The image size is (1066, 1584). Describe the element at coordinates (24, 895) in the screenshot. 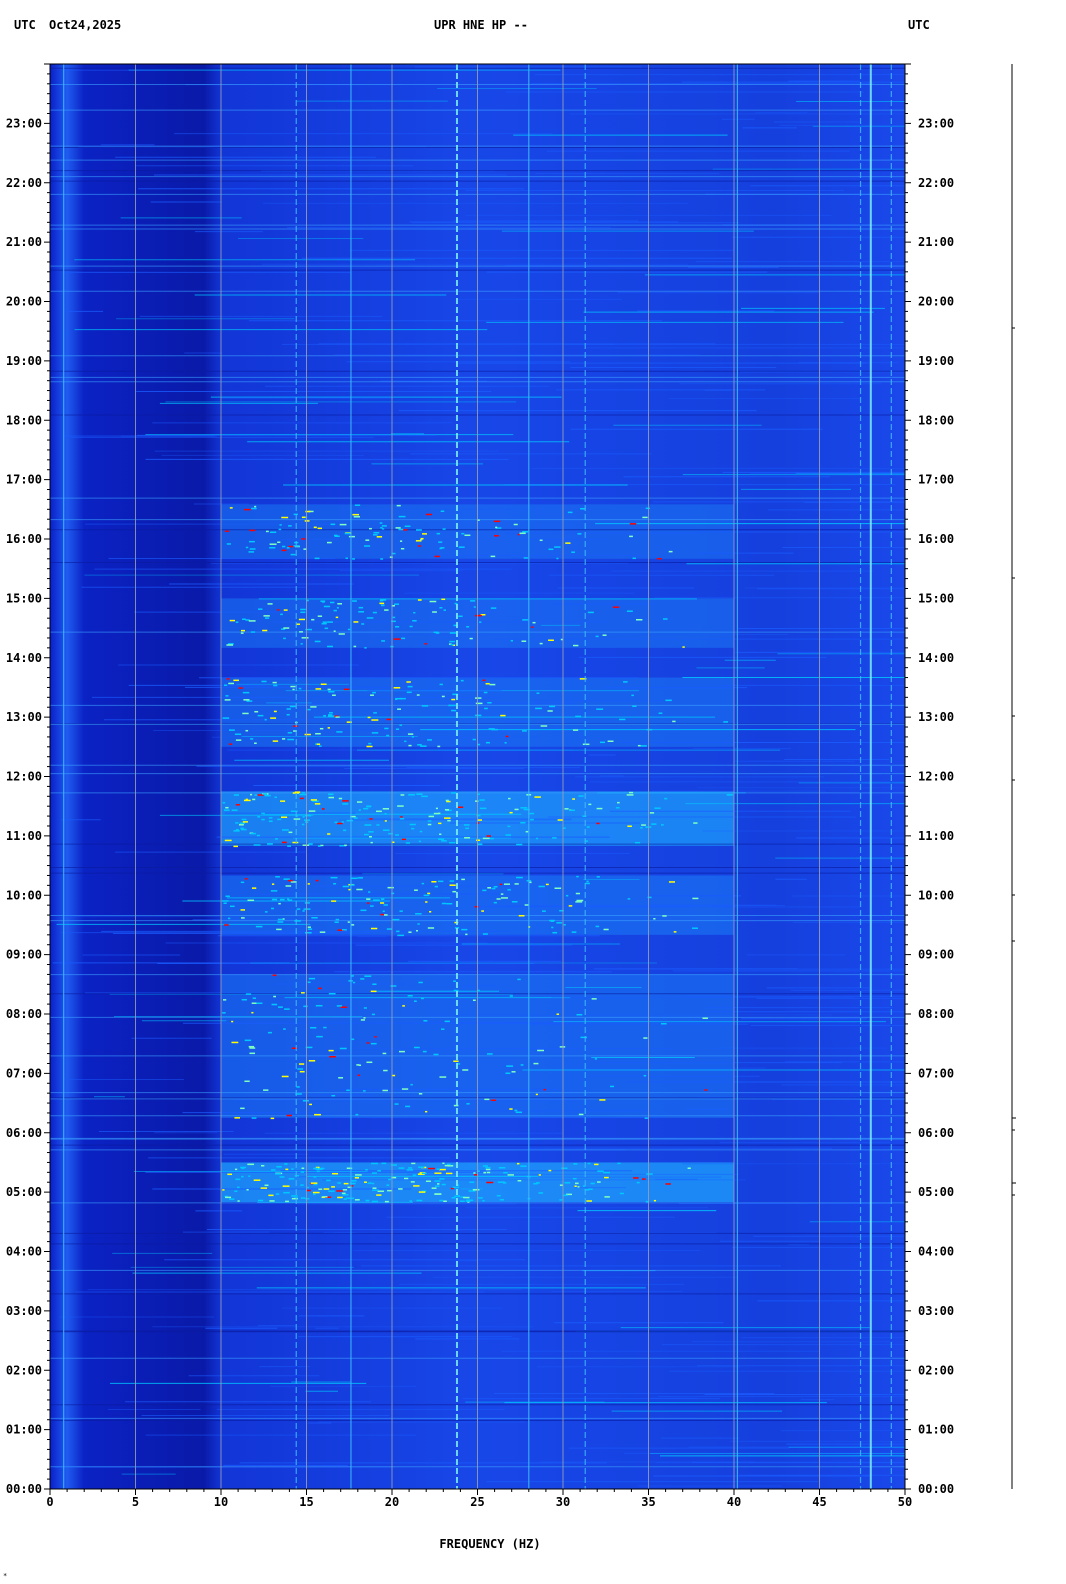

I see `y-tick-left-10: 10:00` at that location.